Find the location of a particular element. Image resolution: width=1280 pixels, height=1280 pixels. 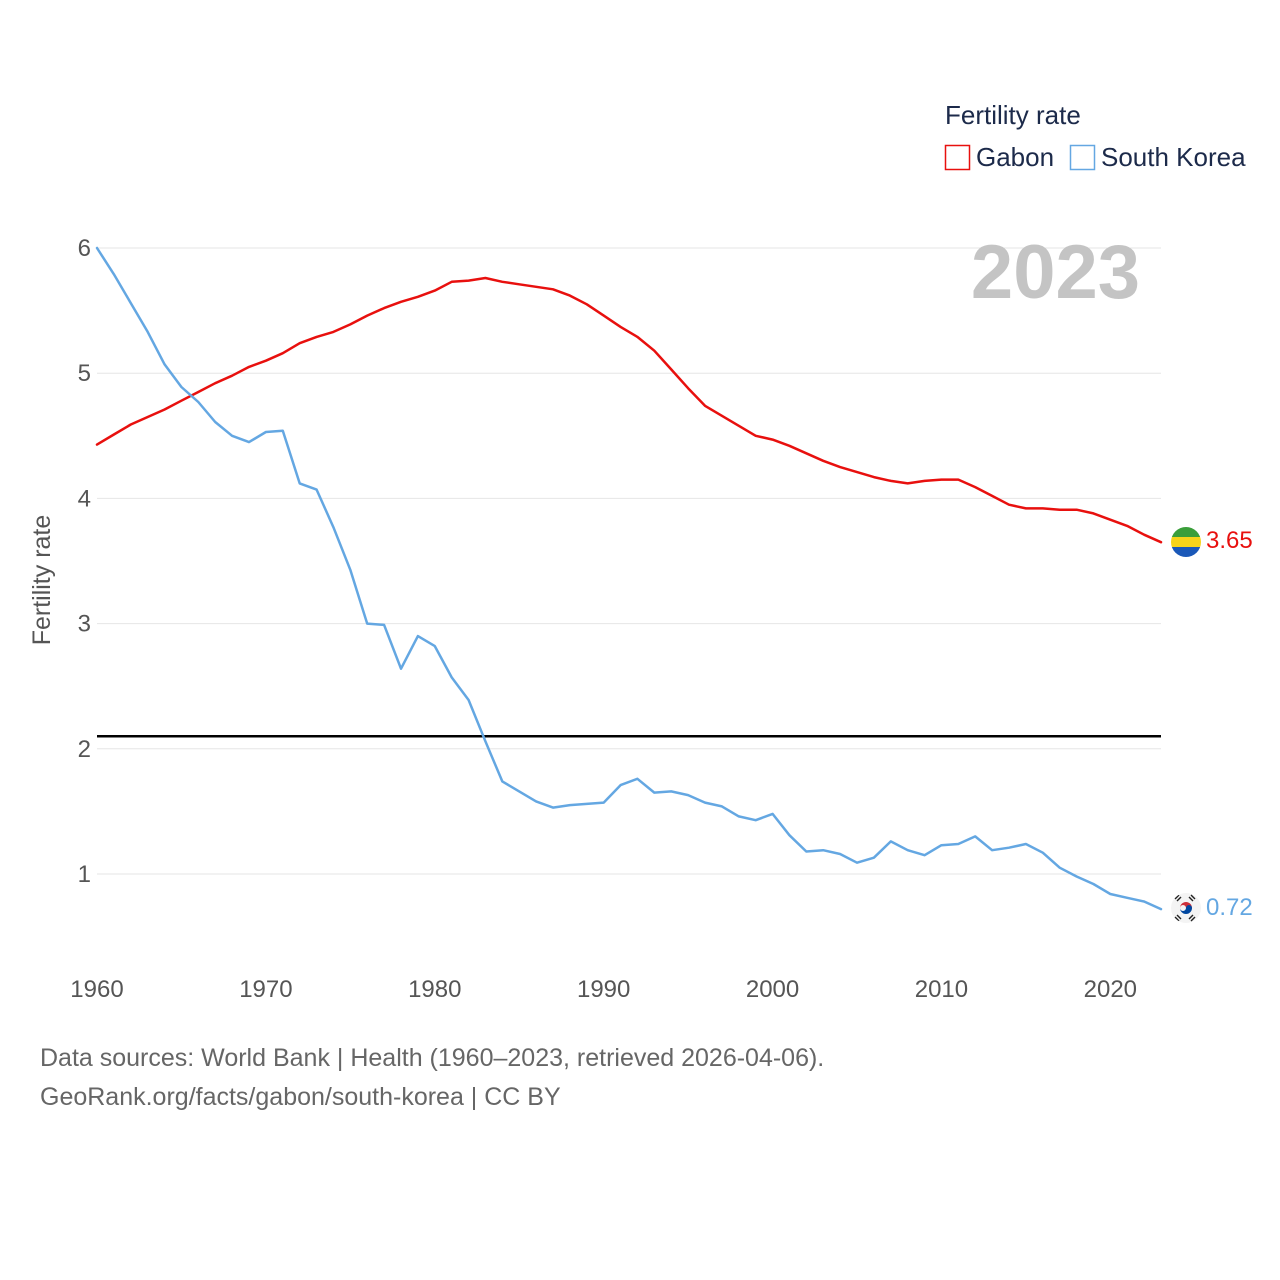

y-tick-label-1: 1 is located at coordinates (84, 874).